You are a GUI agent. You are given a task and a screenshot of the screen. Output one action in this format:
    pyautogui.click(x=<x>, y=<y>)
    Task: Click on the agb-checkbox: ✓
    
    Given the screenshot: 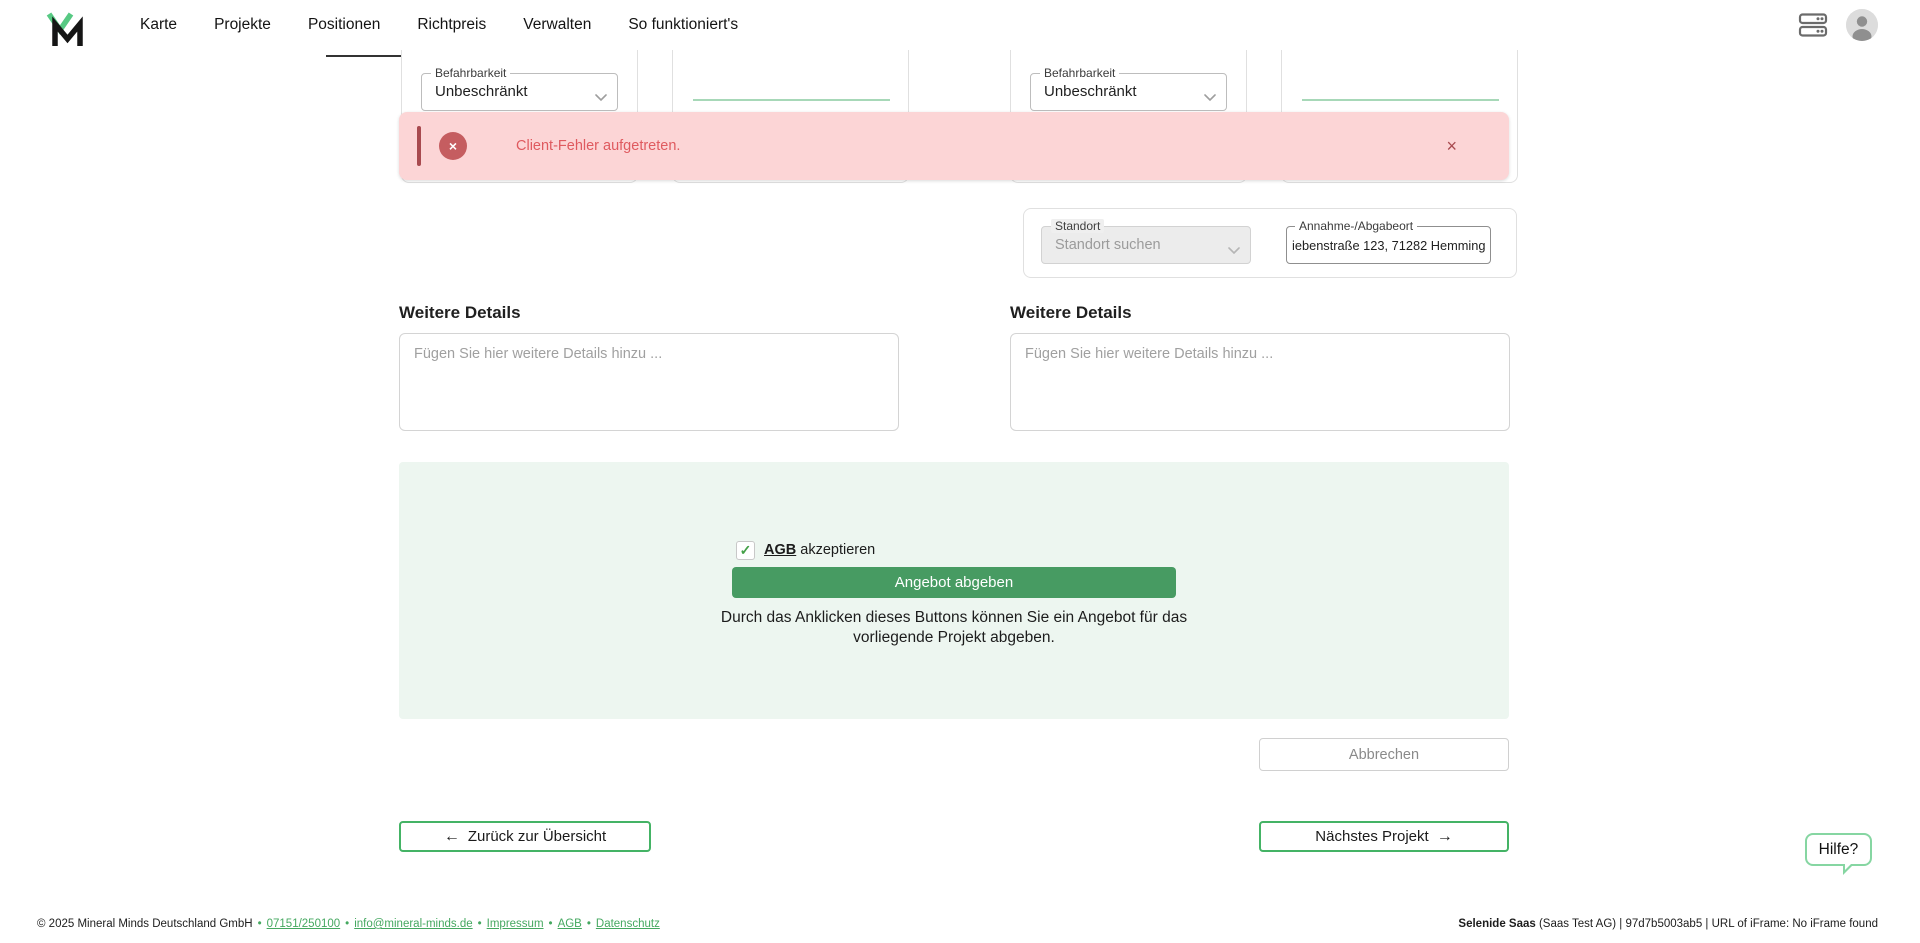 What is the action you would take?
    pyautogui.click(x=745, y=550)
    